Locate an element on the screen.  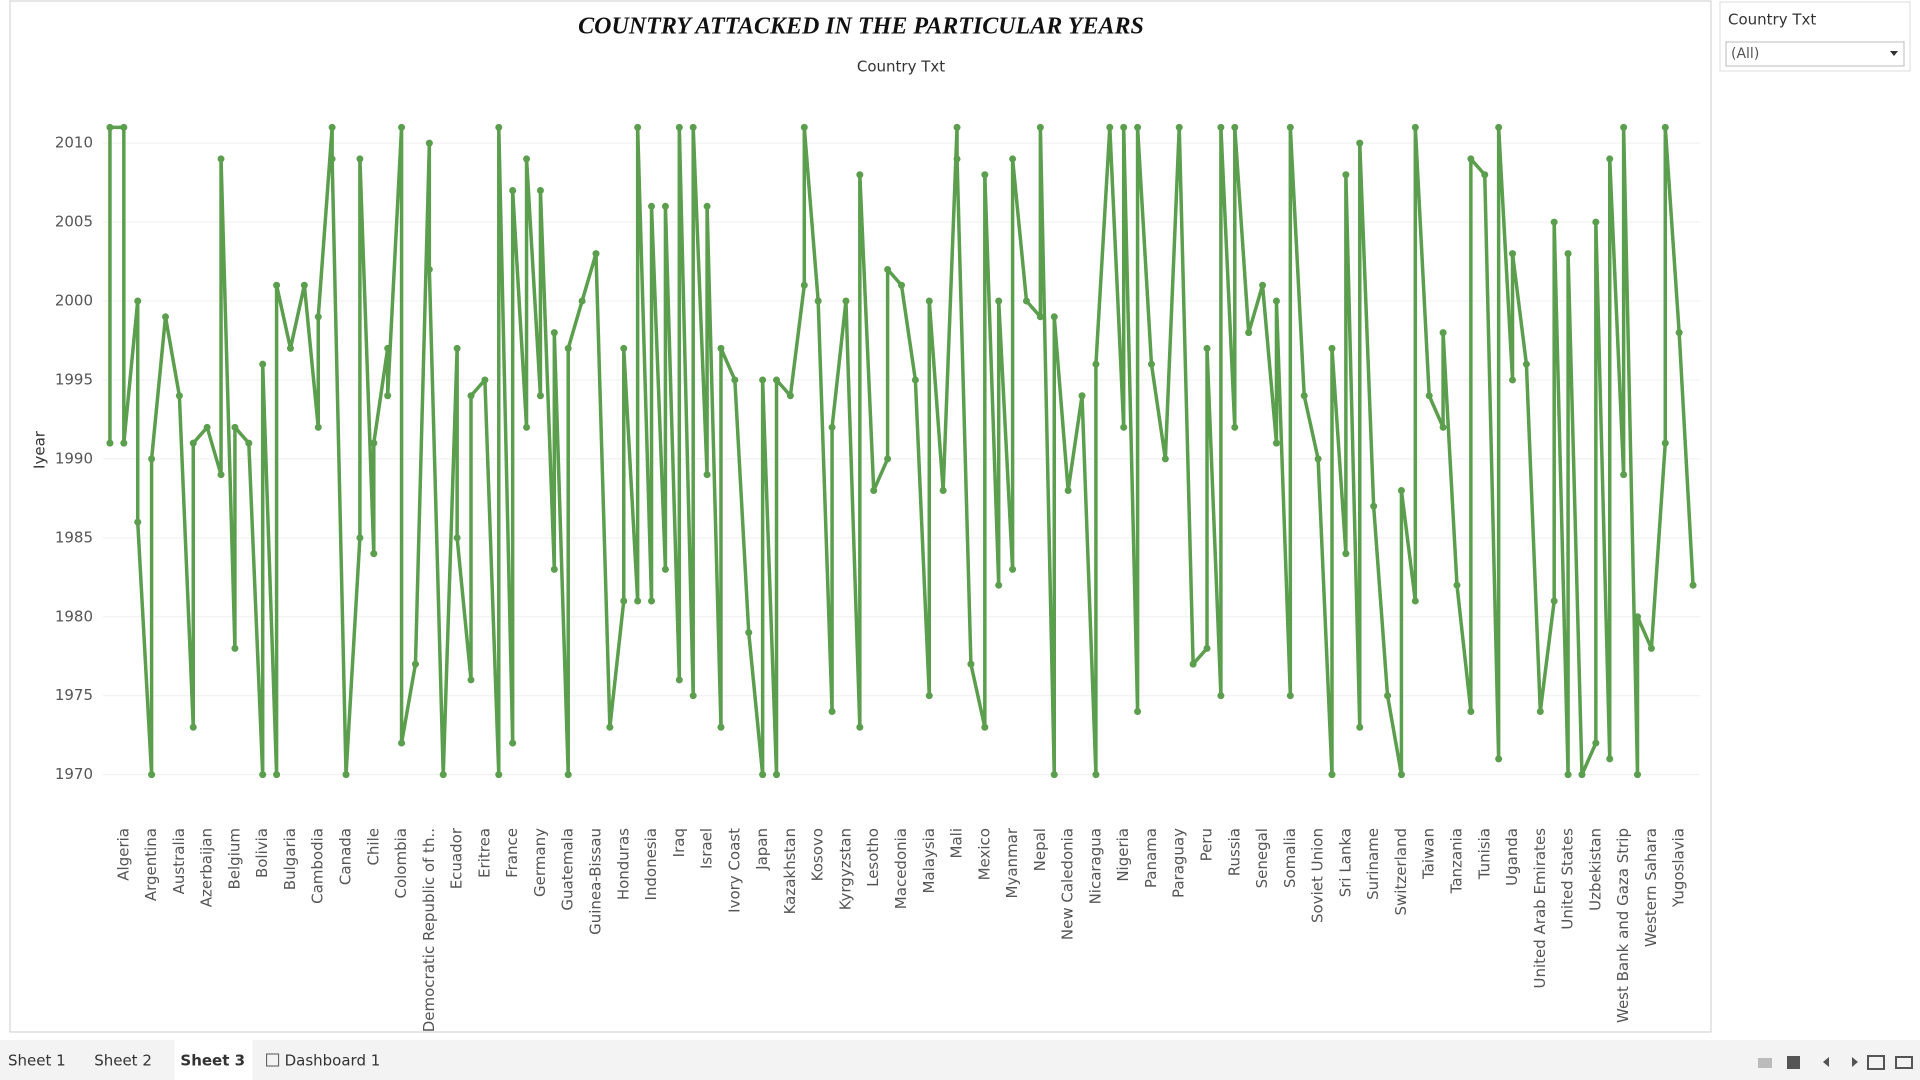
tab: Sheet 2 is located at coordinates (123, 1061).